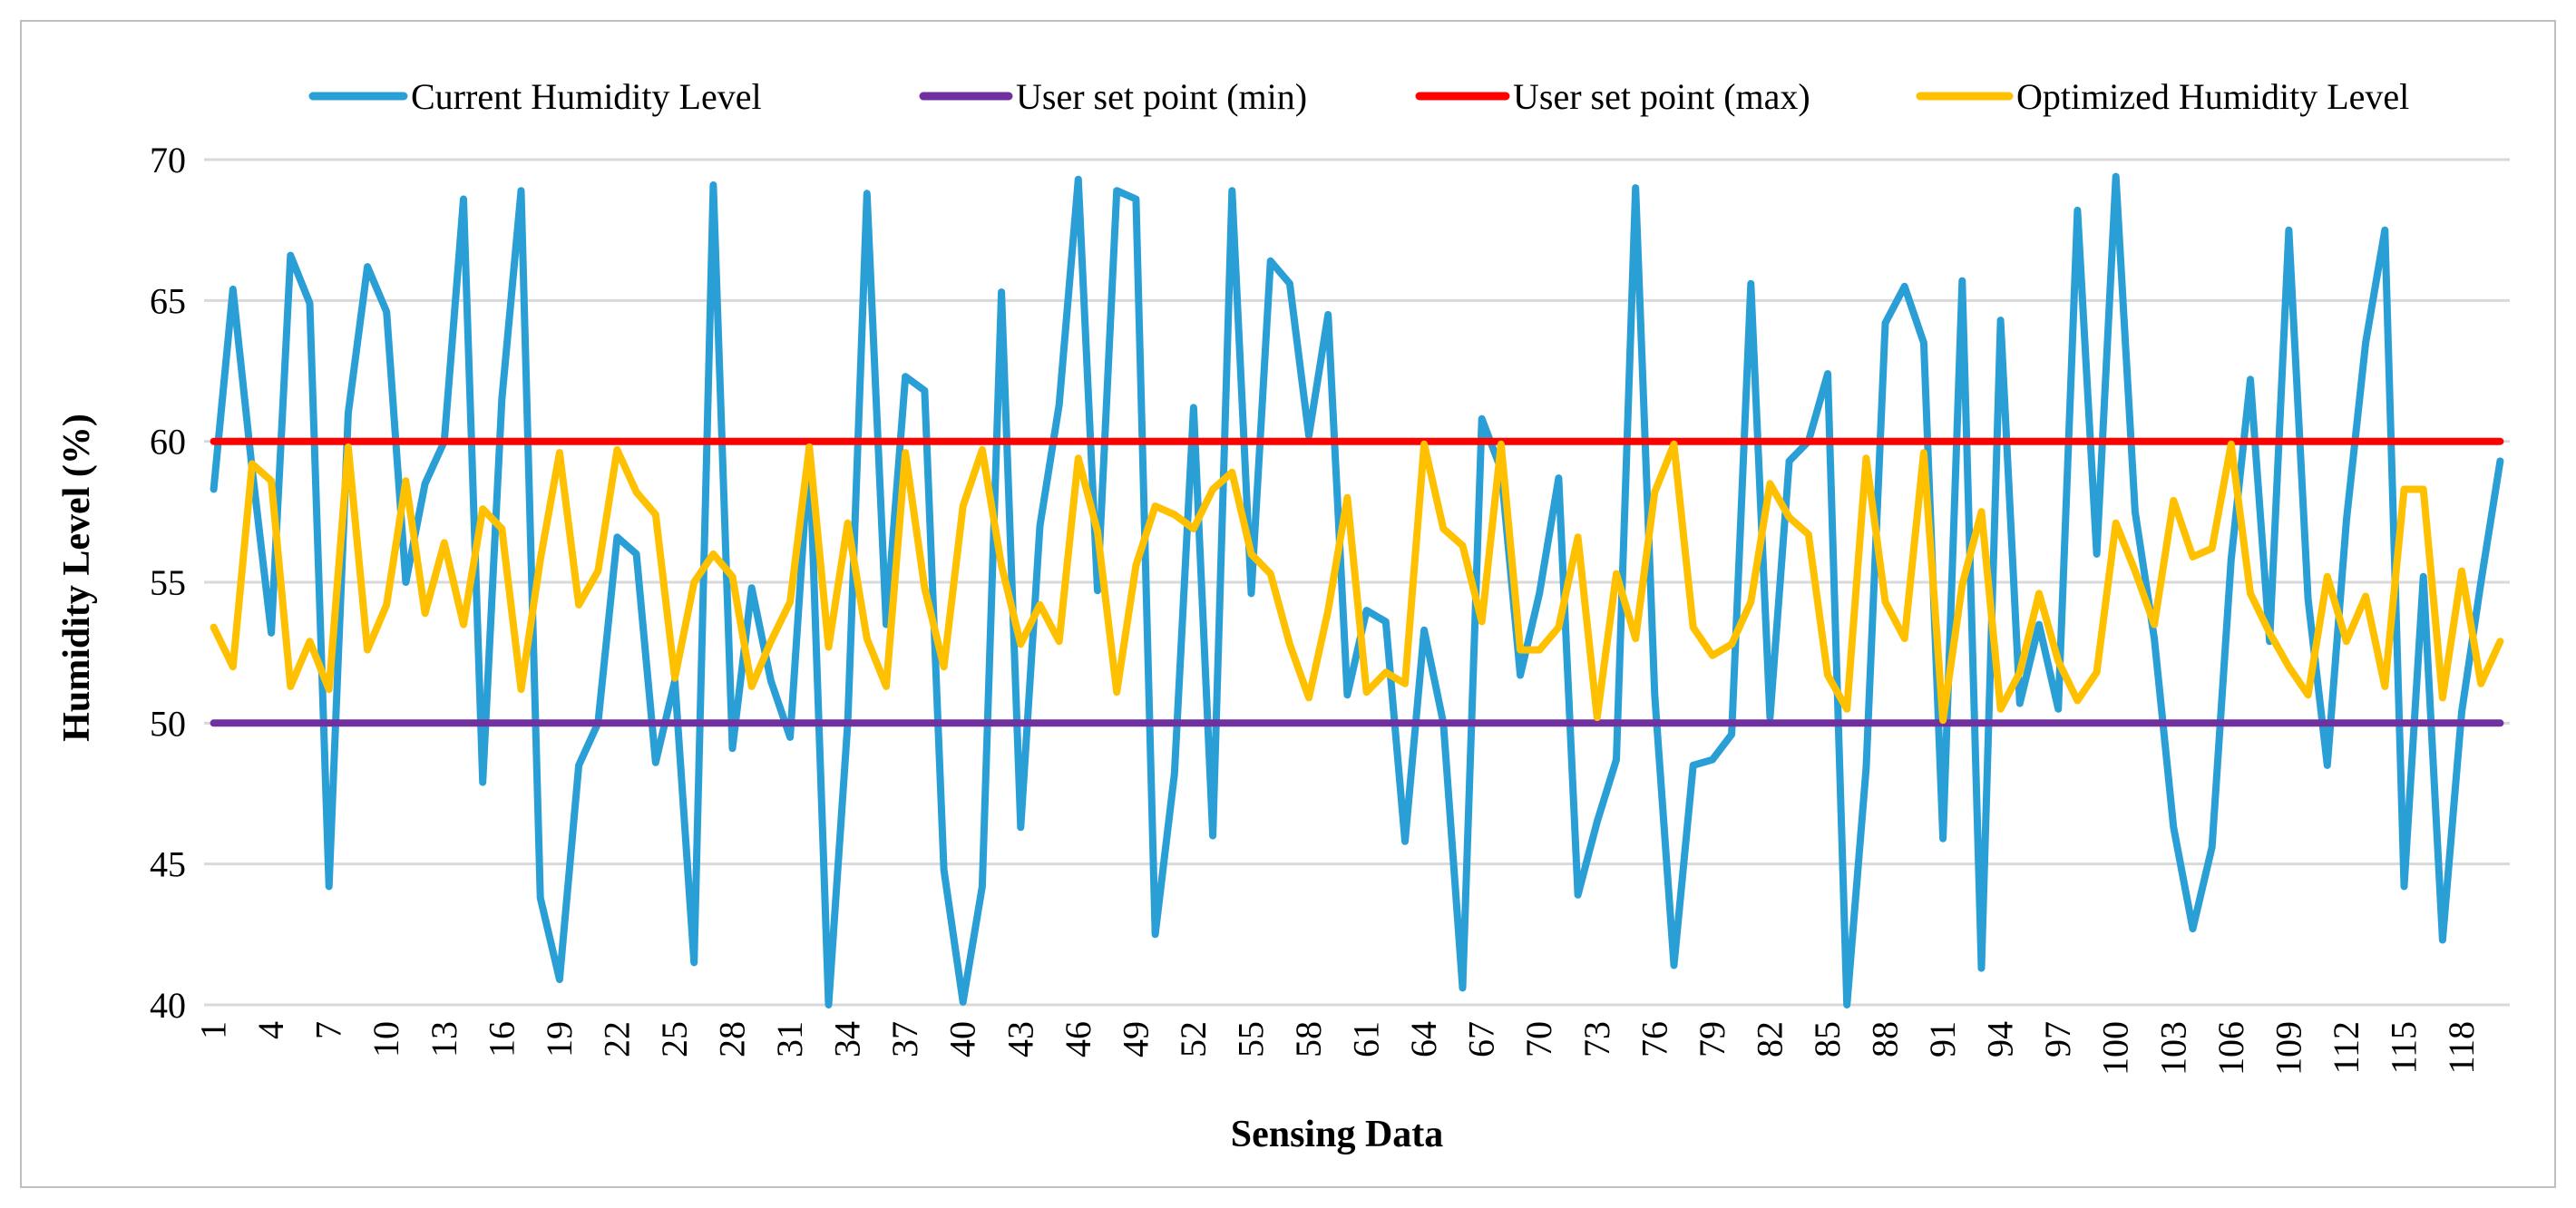  I want to click on y-axis-label: Humidity Level (%), so click(77, 578).